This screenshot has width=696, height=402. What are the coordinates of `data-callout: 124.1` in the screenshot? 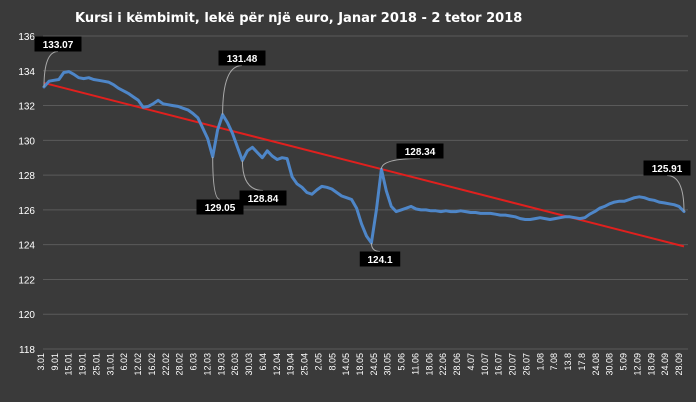 It's located at (380, 254).